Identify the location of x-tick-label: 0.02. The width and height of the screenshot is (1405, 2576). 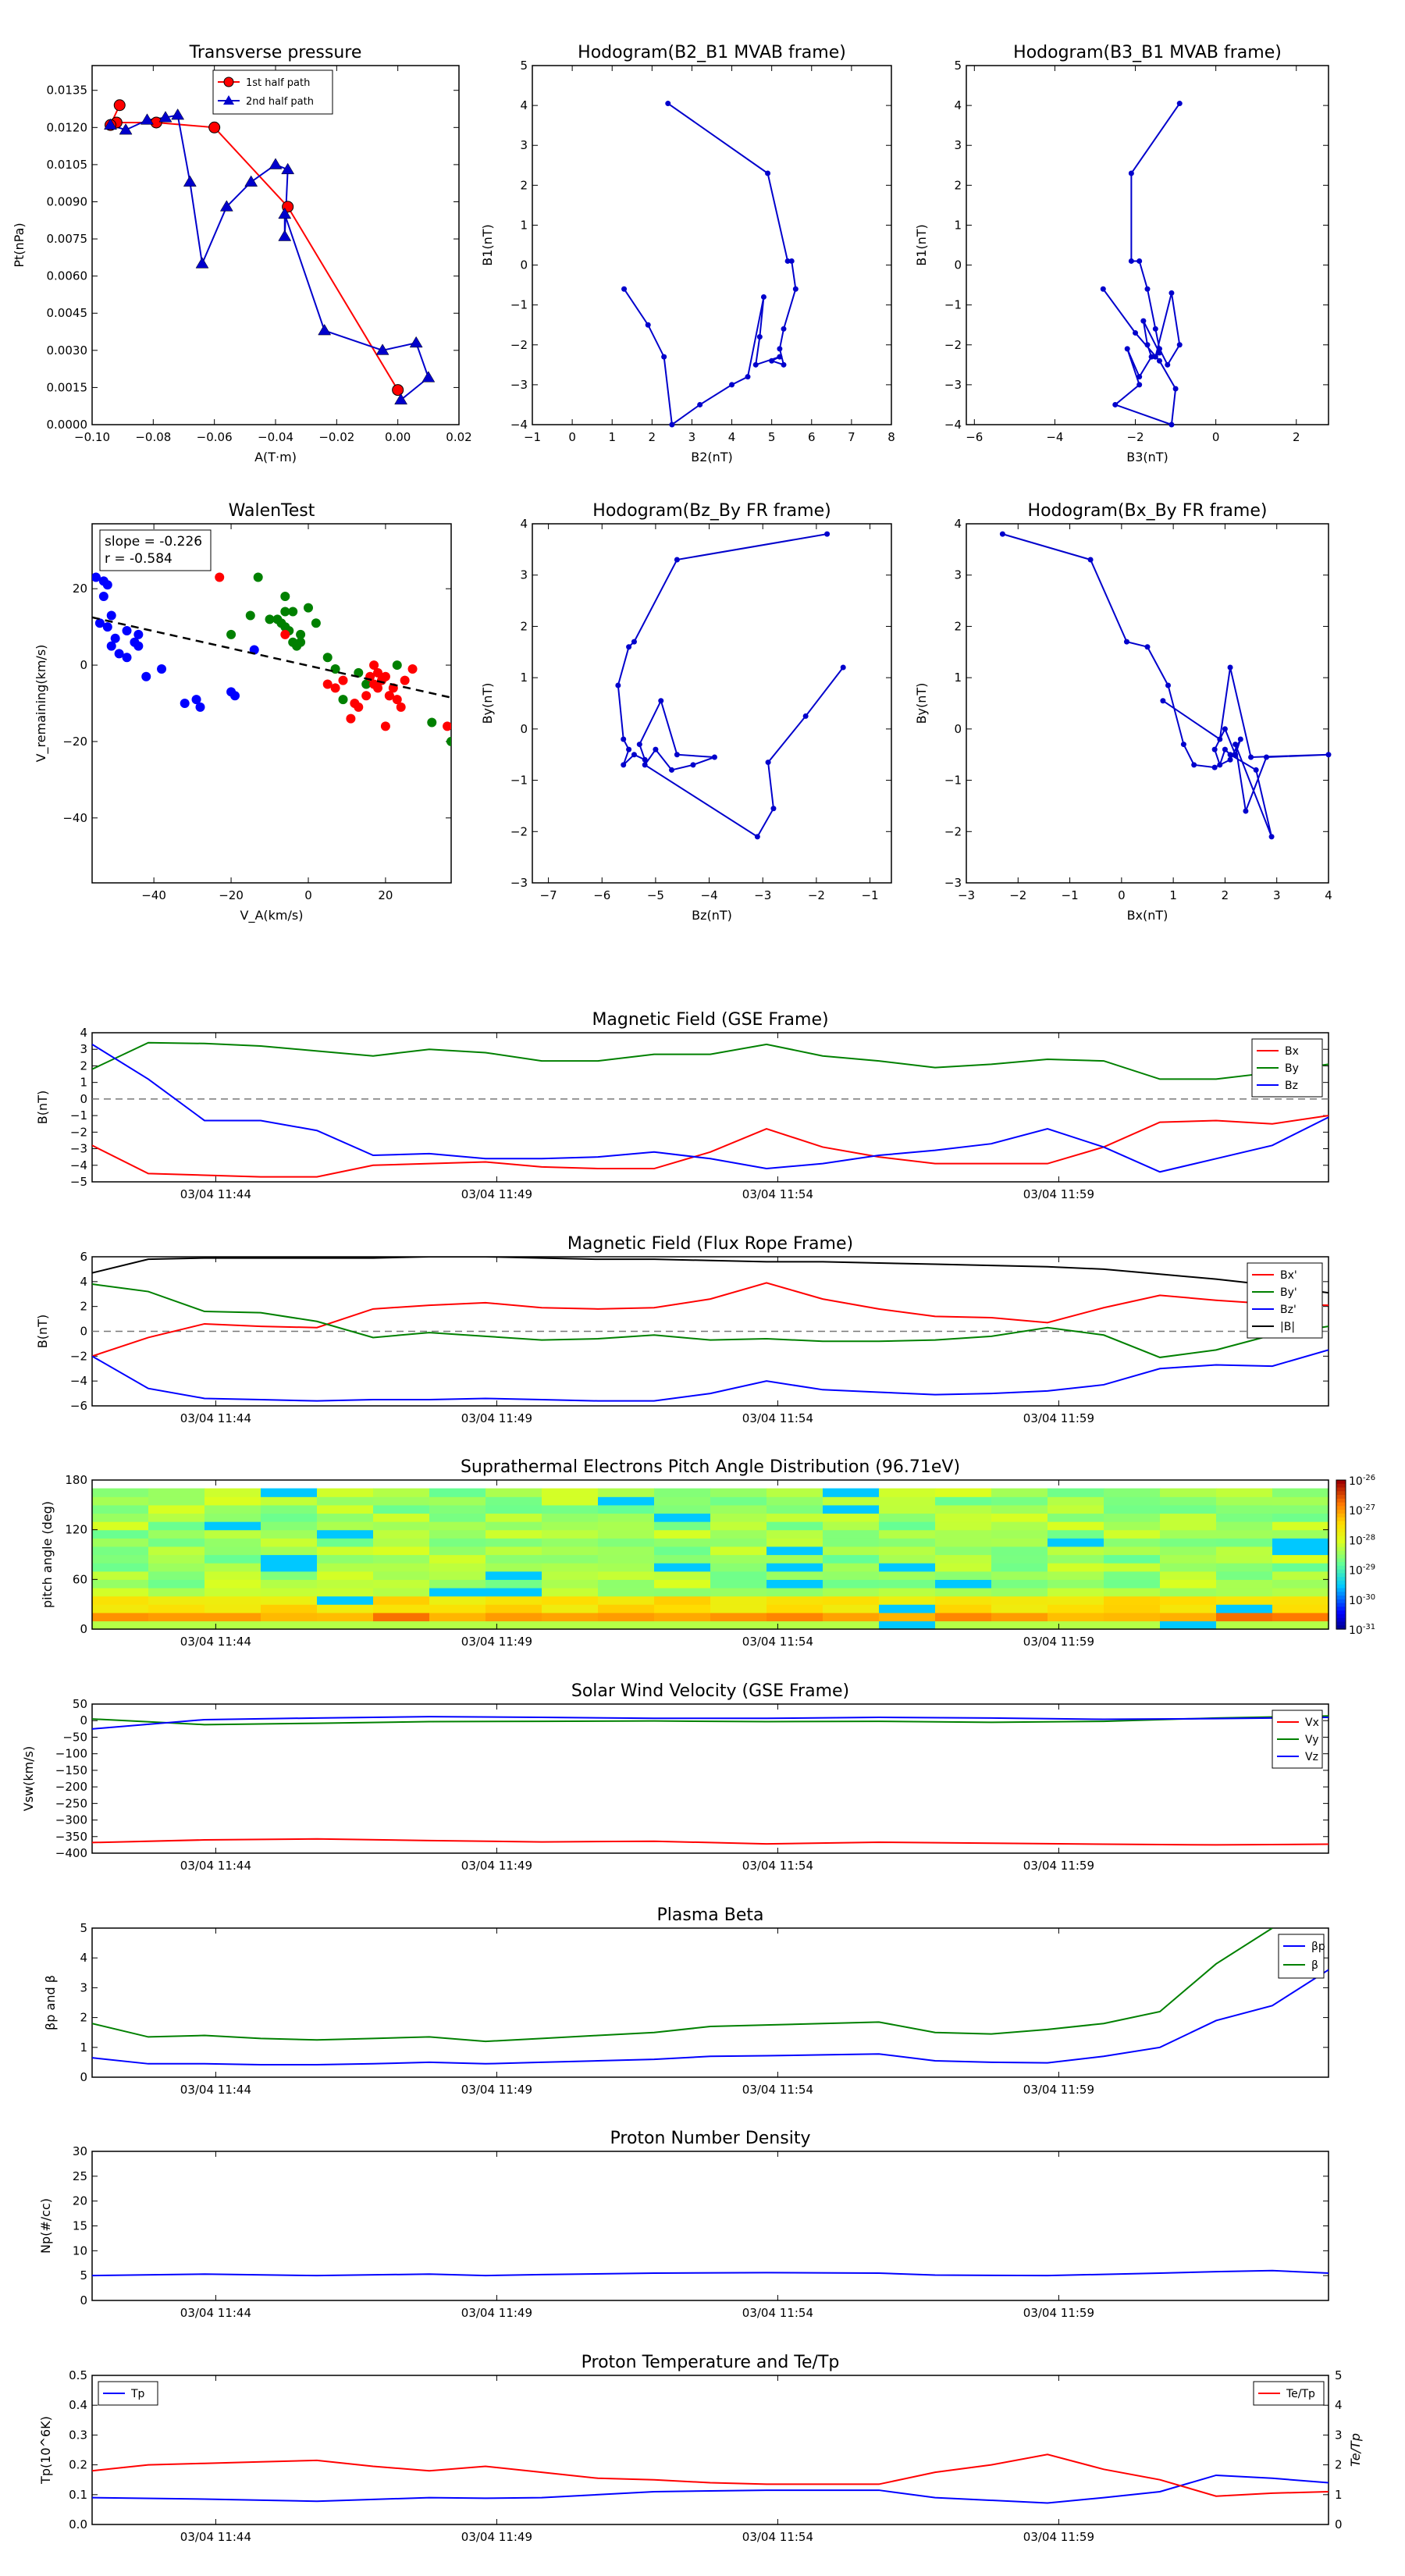
(458, 437).